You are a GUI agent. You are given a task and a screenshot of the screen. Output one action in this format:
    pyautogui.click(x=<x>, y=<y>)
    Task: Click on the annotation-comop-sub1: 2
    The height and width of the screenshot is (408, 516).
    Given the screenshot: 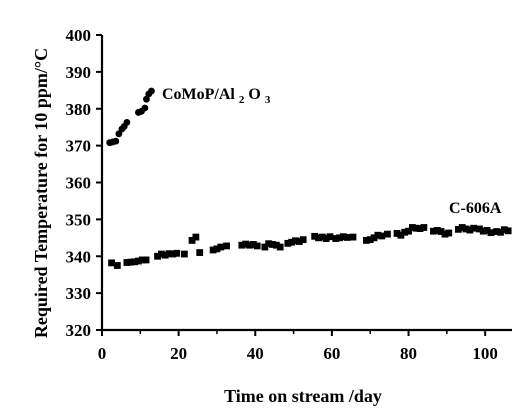 What is the action you would take?
    pyautogui.click(x=242, y=100)
    